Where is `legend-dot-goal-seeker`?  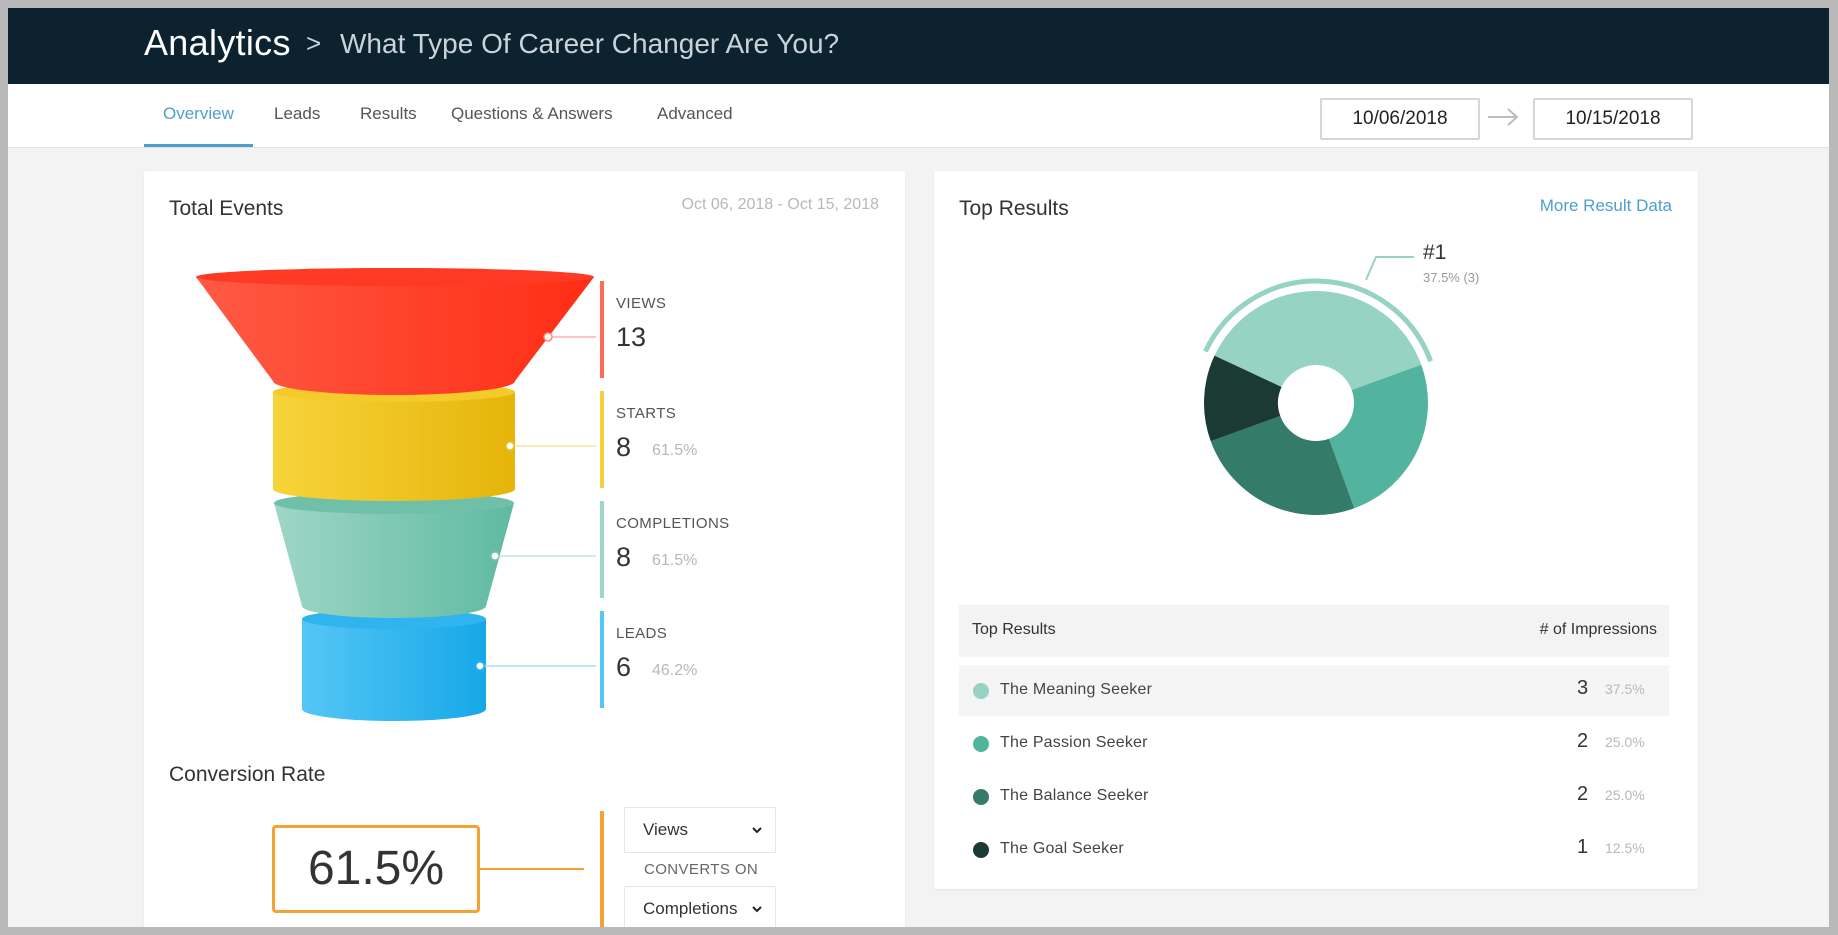
legend-dot-goal-seeker is located at coordinates (981, 850).